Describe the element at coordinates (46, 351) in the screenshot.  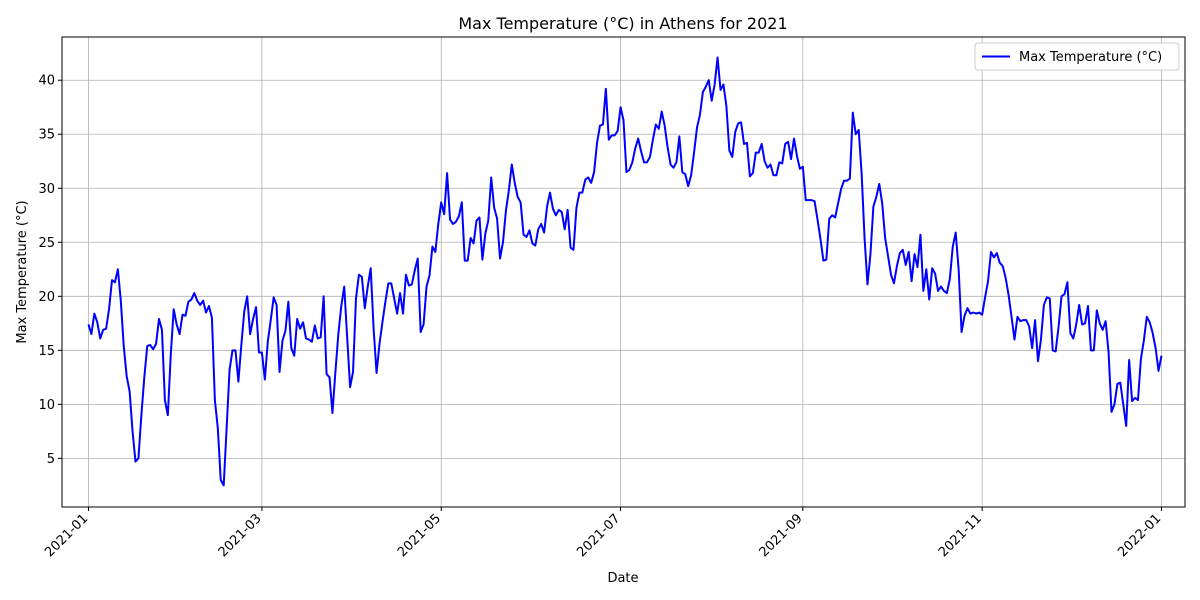
I see `y-tick-label: 15` at that location.